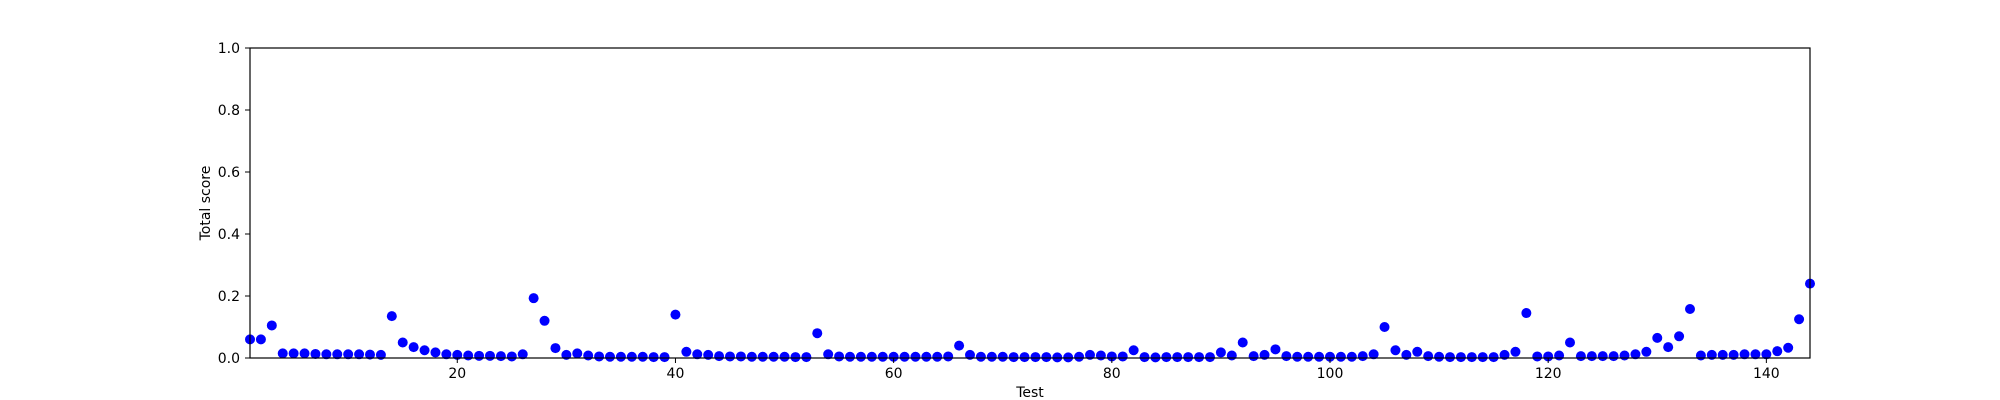 The image size is (2000, 400). Describe the element at coordinates (1766, 374) in the screenshot. I see `x-tick-label: 140` at that location.